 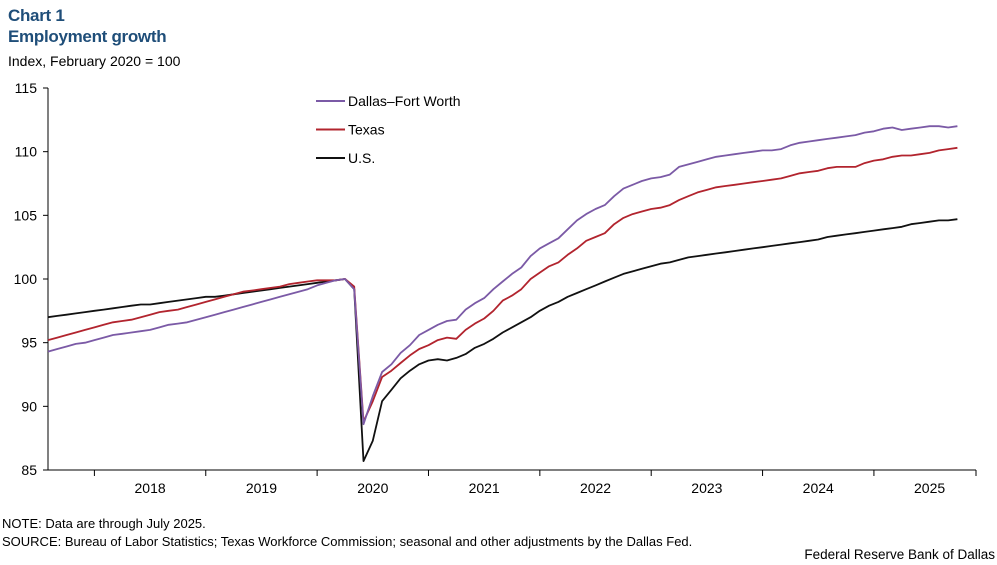 I want to click on x-tick-label: 2019, so click(x=261, y=488).